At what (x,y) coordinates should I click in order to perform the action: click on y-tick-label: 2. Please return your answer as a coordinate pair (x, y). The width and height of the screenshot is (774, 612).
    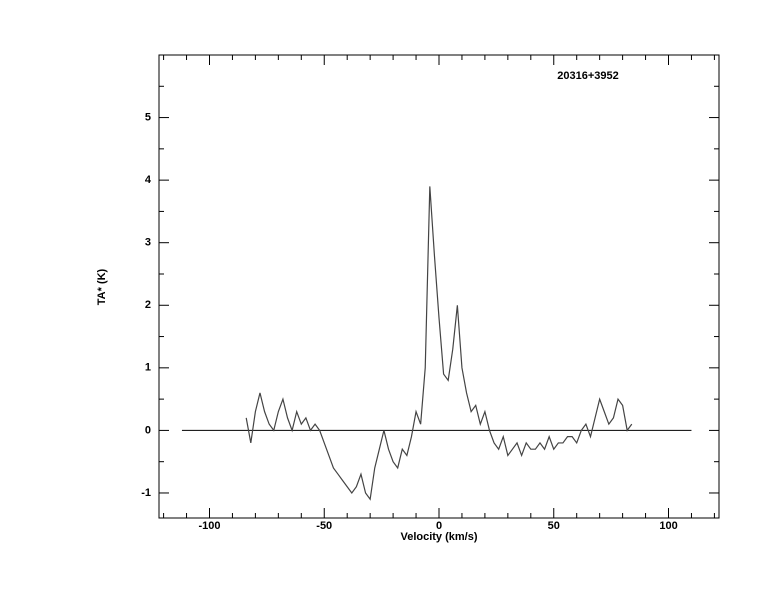
    Looking at the image, I should click on (148, 305).